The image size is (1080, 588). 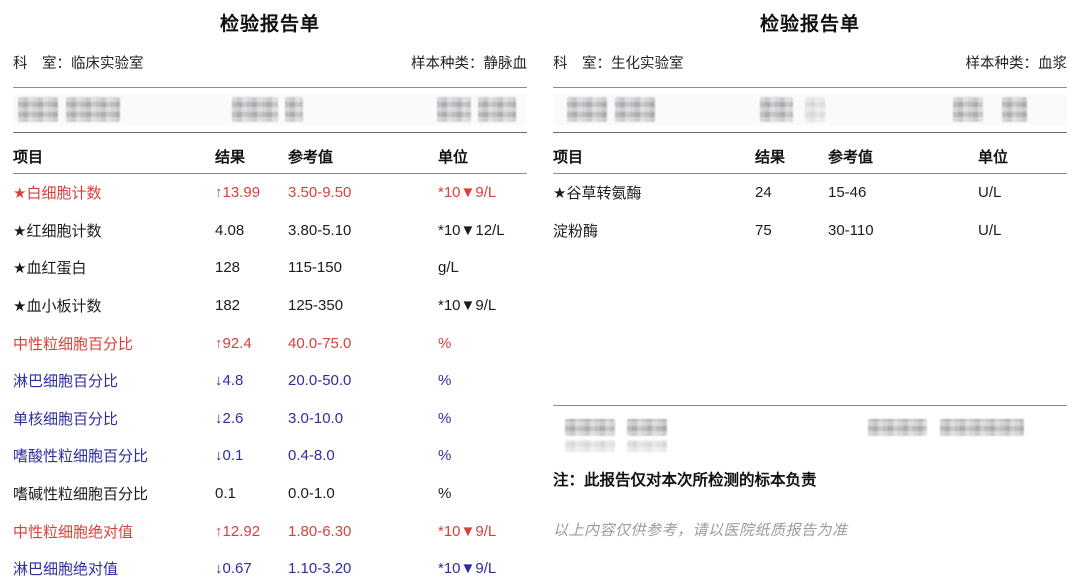 I want to click on responsibility-note: 注：此报告仅对本次所检测的标本负责, so click(x=685, y=480).